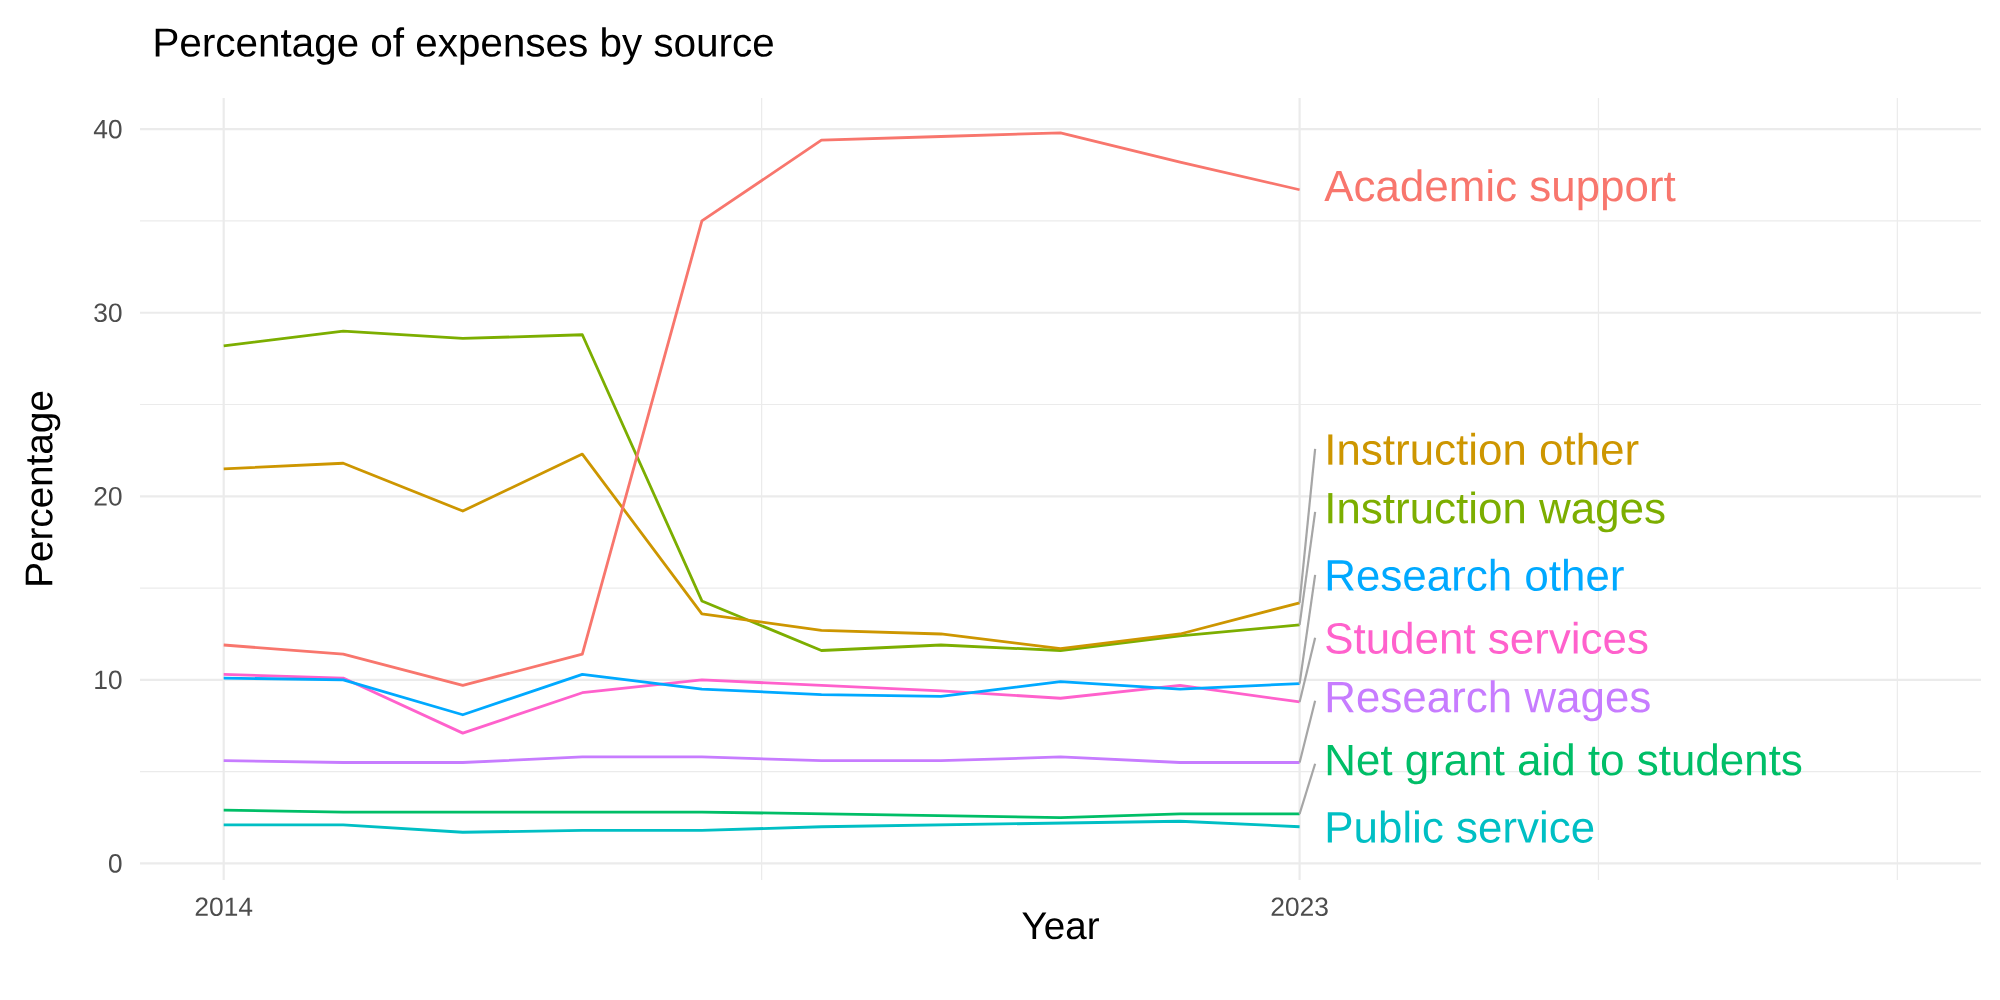  What do you see at coordinates (1060, 926) in the screenshot?
I see `x-axis-title: Year` at bounding box center [1060, 926].